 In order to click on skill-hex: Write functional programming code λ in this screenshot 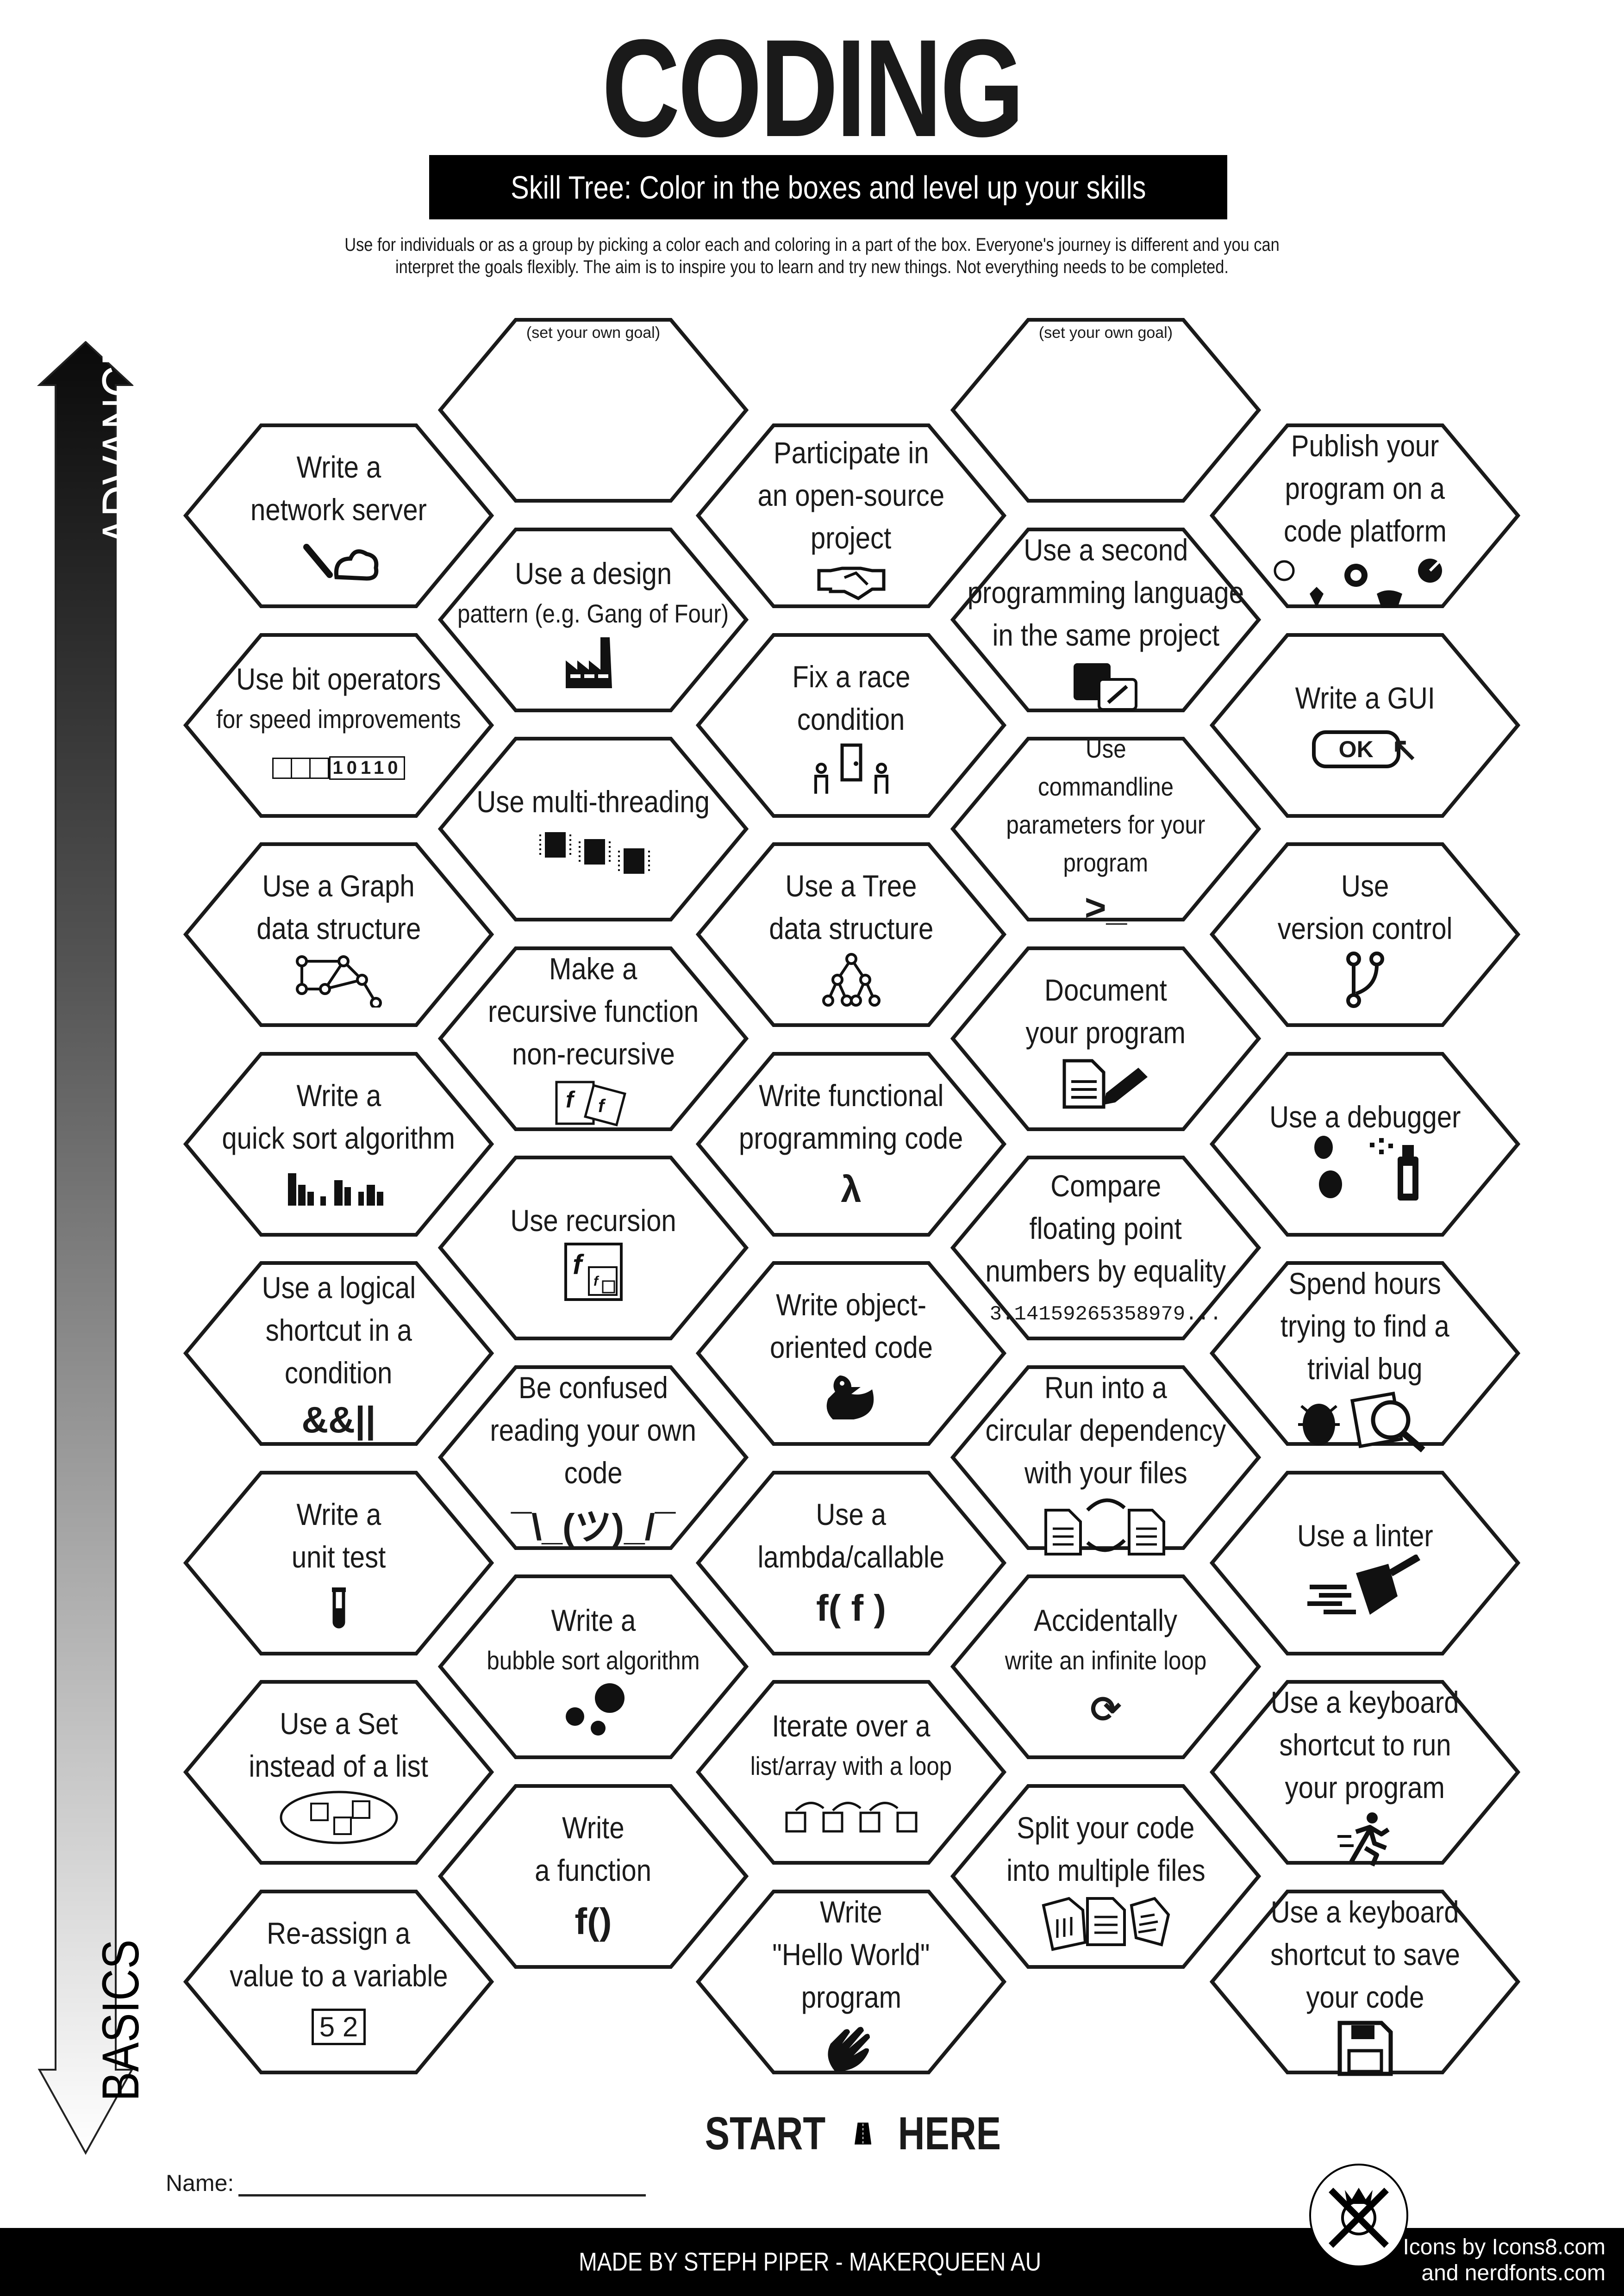, I will do `click(851, 1144)`.